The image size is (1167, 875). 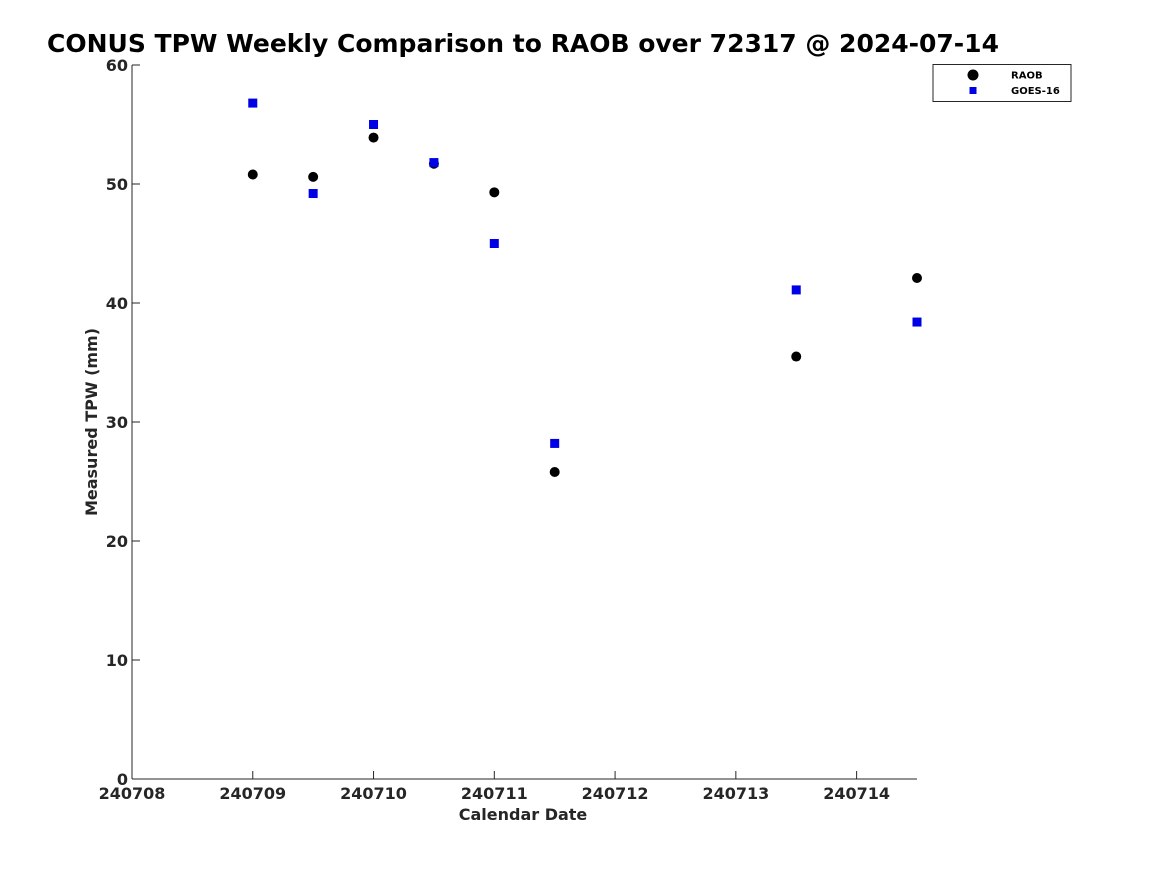 What do you see at coordinates (856, 793) in the screenshot?
I see `x-tick-label: 240714` at bounding box center [856, 793].